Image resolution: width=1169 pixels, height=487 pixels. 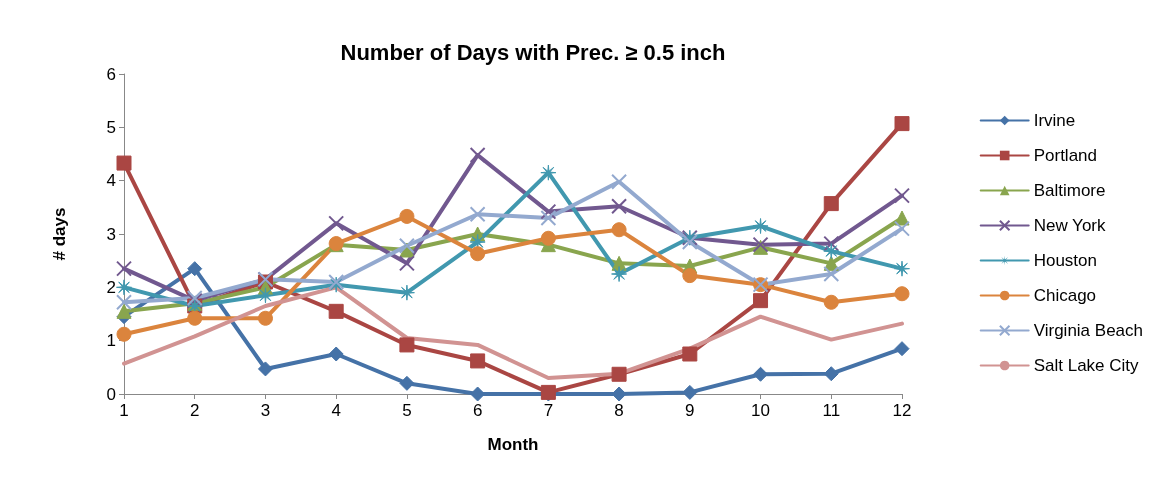 What do you see at coordinates (1070, 225) in the screenshot?
I see `legend-label: New York` at bounding box center [1070, 225].